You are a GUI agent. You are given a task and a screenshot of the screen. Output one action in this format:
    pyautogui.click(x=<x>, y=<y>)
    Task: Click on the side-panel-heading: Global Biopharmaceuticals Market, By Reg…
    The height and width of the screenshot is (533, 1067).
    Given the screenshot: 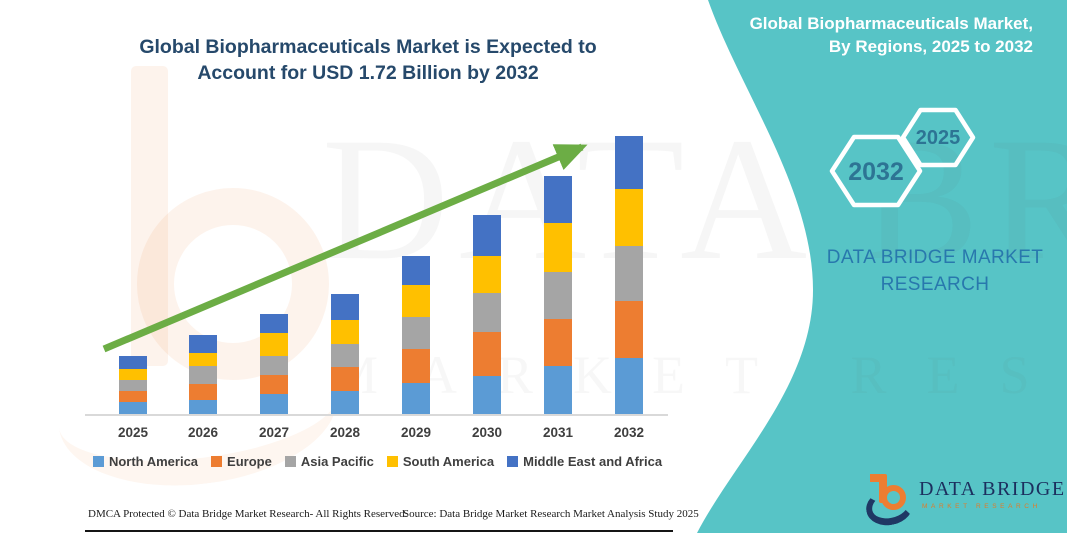 What is the action you would take?
    pyautogui.click(x=884, y=35)
    